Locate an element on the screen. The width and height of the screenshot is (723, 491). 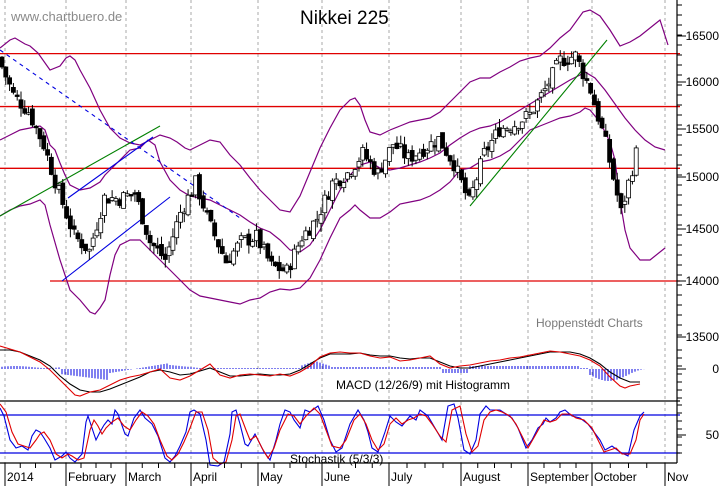
macd-signal-line is located at coordinates (320, 371).